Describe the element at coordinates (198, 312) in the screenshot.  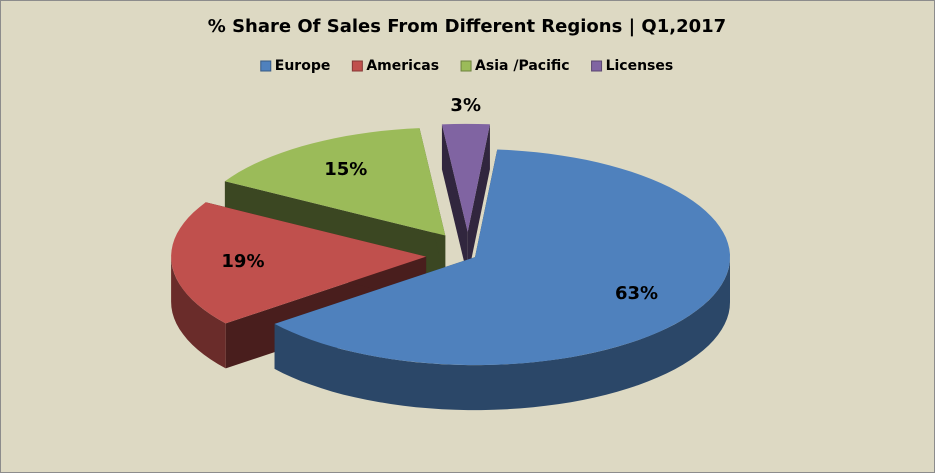
I see `slice-side` at that location.